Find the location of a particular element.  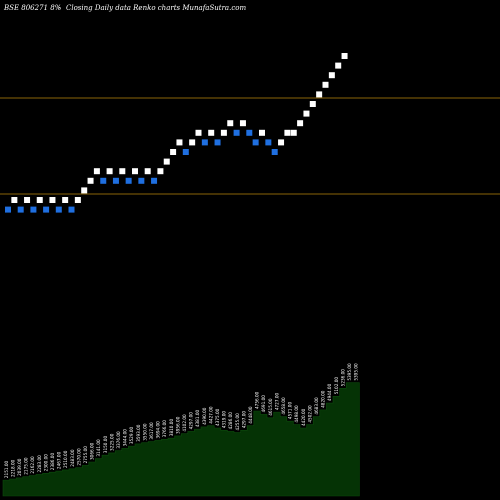

volume-label: 4944.00 is located at coordinates (329, 392).